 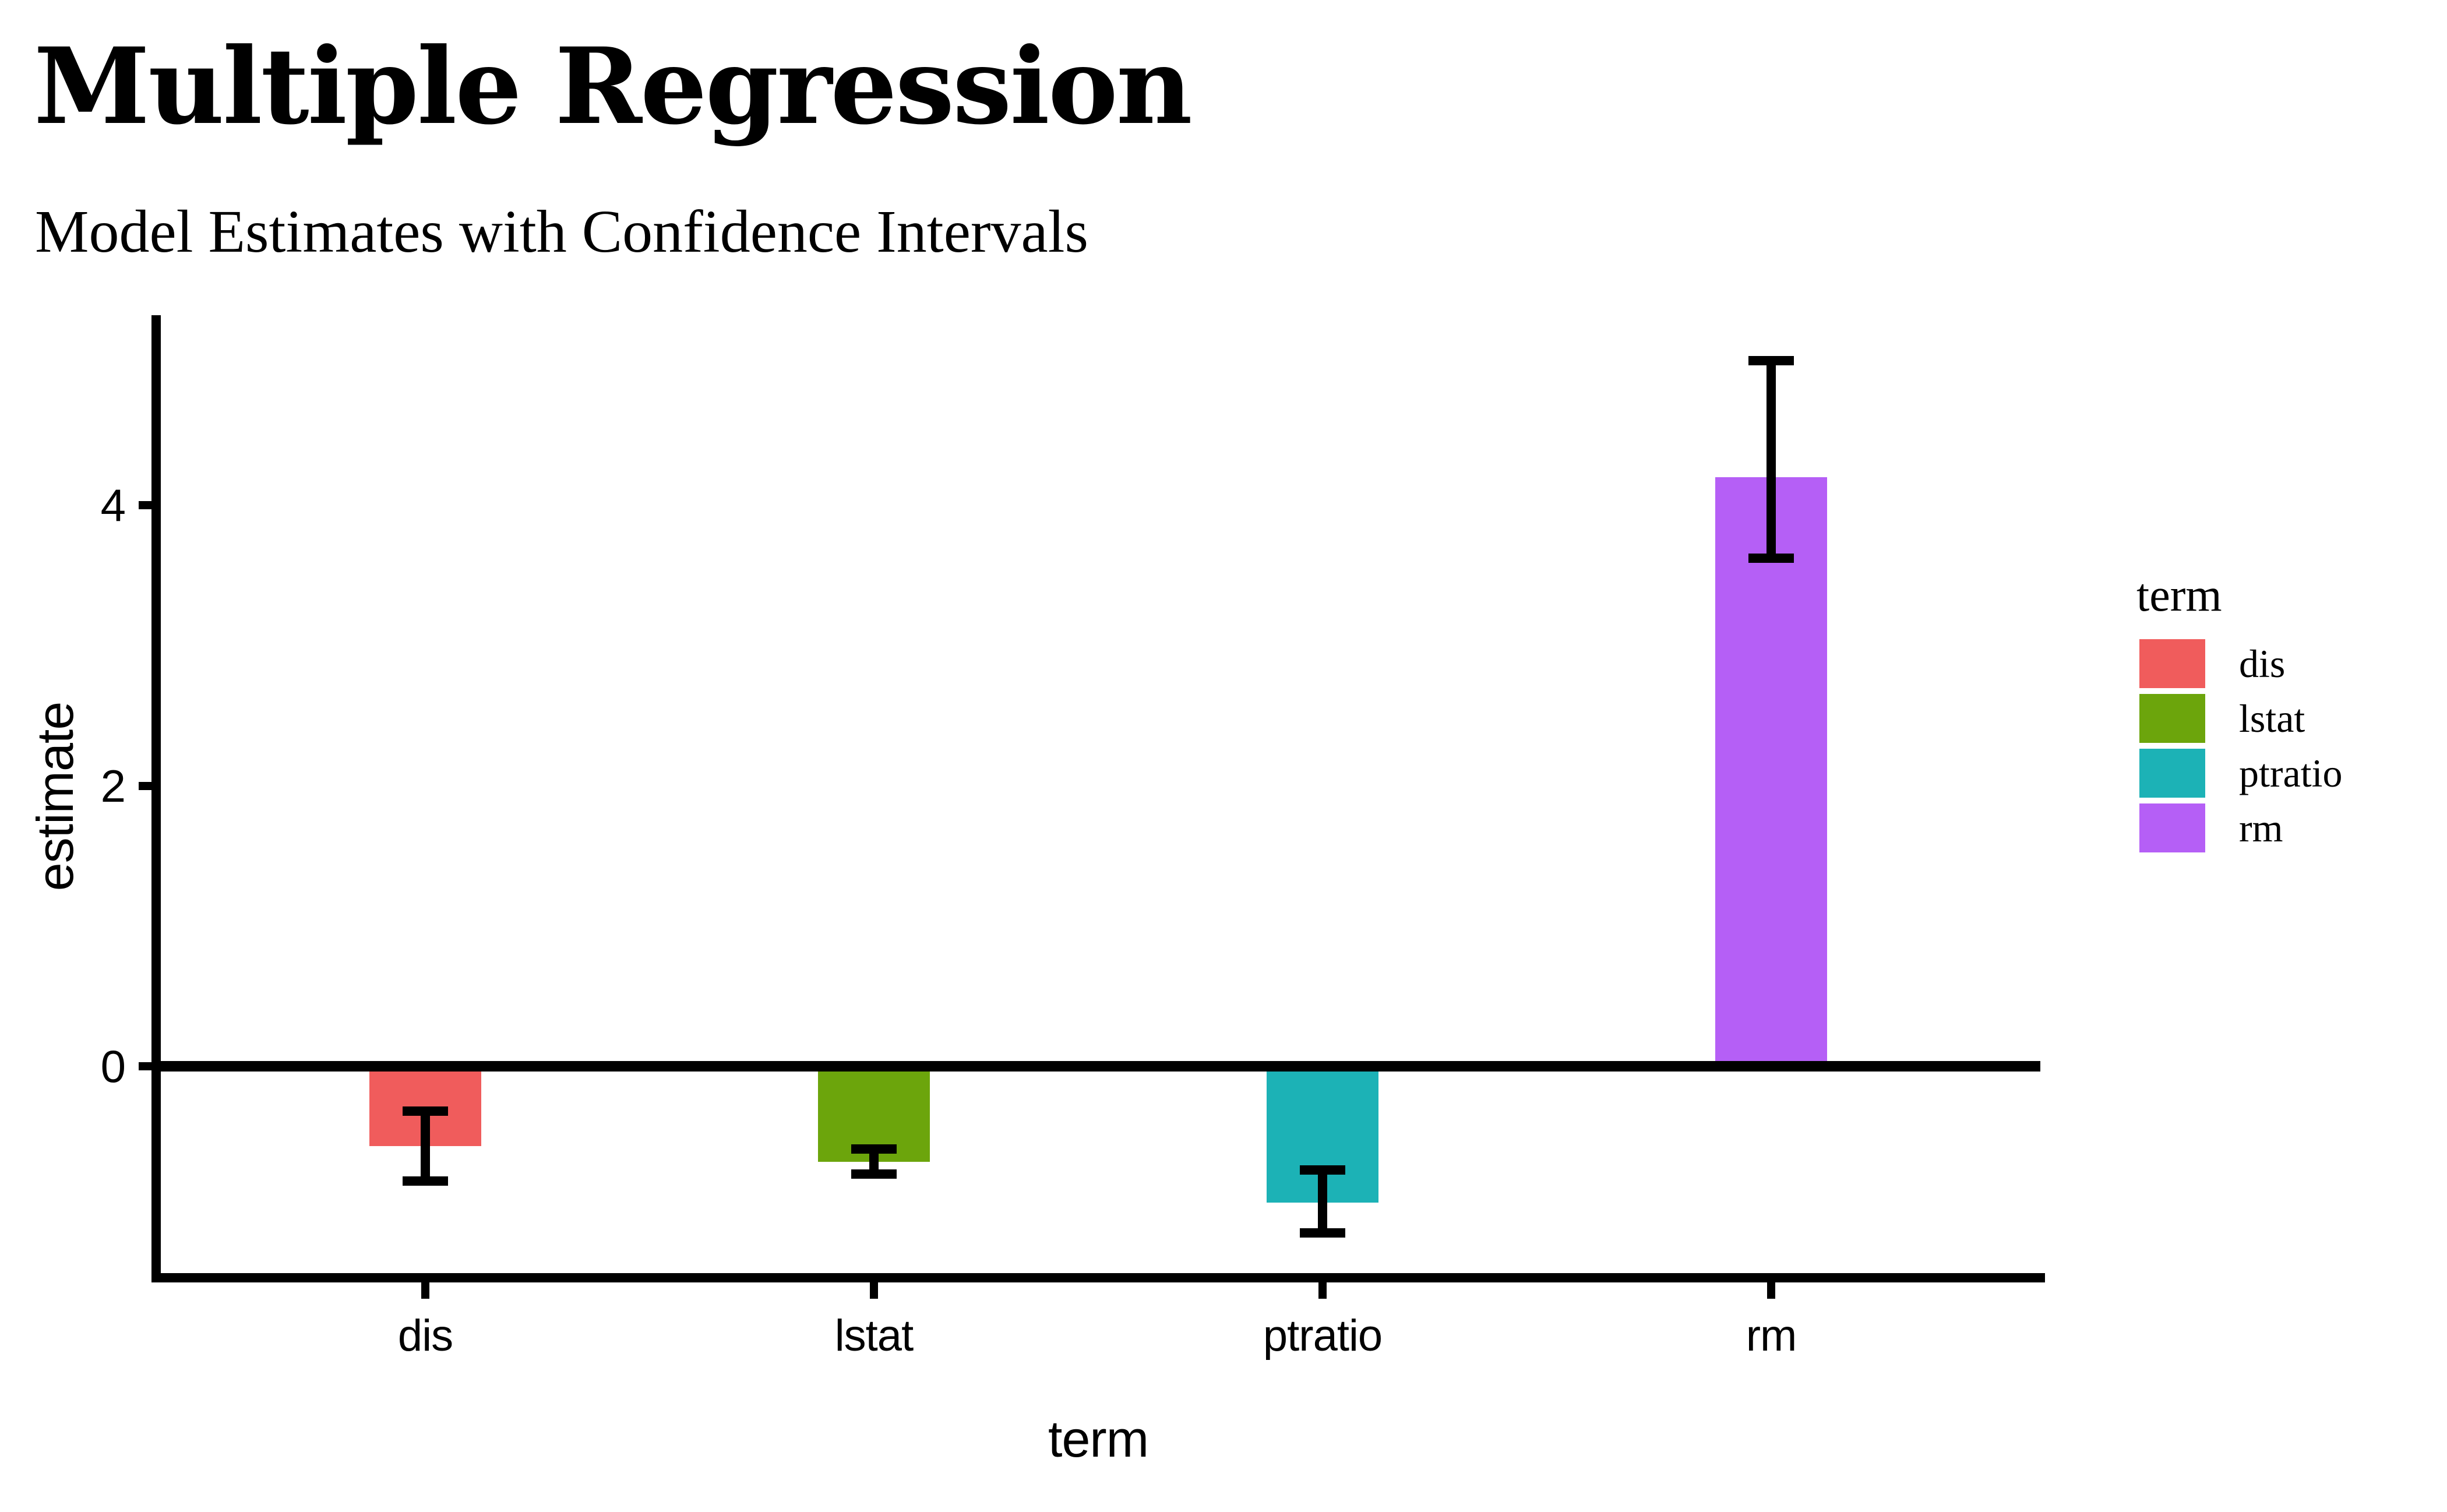 What do you see at coordinates (613, 86) in the screenshot?
I see `chart-title: Multiple Regression` at bounding box center [613, 86].